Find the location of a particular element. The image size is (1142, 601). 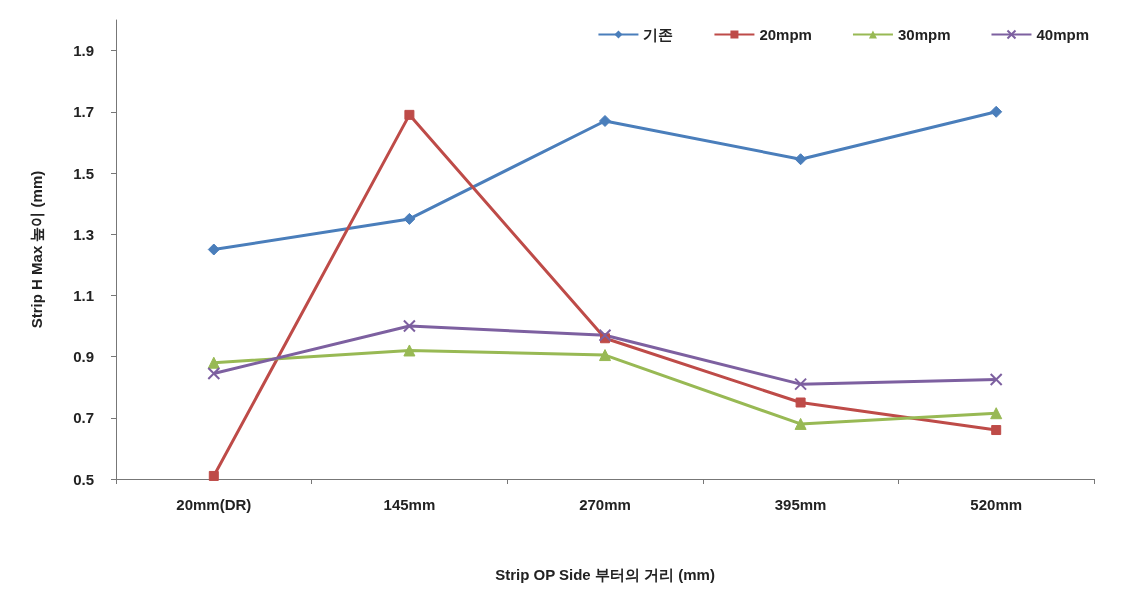

legend-label: 40mpm is located at coordinates (1063, 34).